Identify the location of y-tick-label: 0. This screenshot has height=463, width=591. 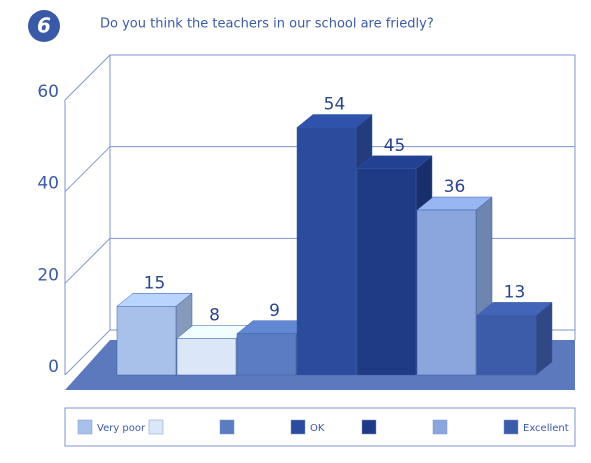
(53, 367).